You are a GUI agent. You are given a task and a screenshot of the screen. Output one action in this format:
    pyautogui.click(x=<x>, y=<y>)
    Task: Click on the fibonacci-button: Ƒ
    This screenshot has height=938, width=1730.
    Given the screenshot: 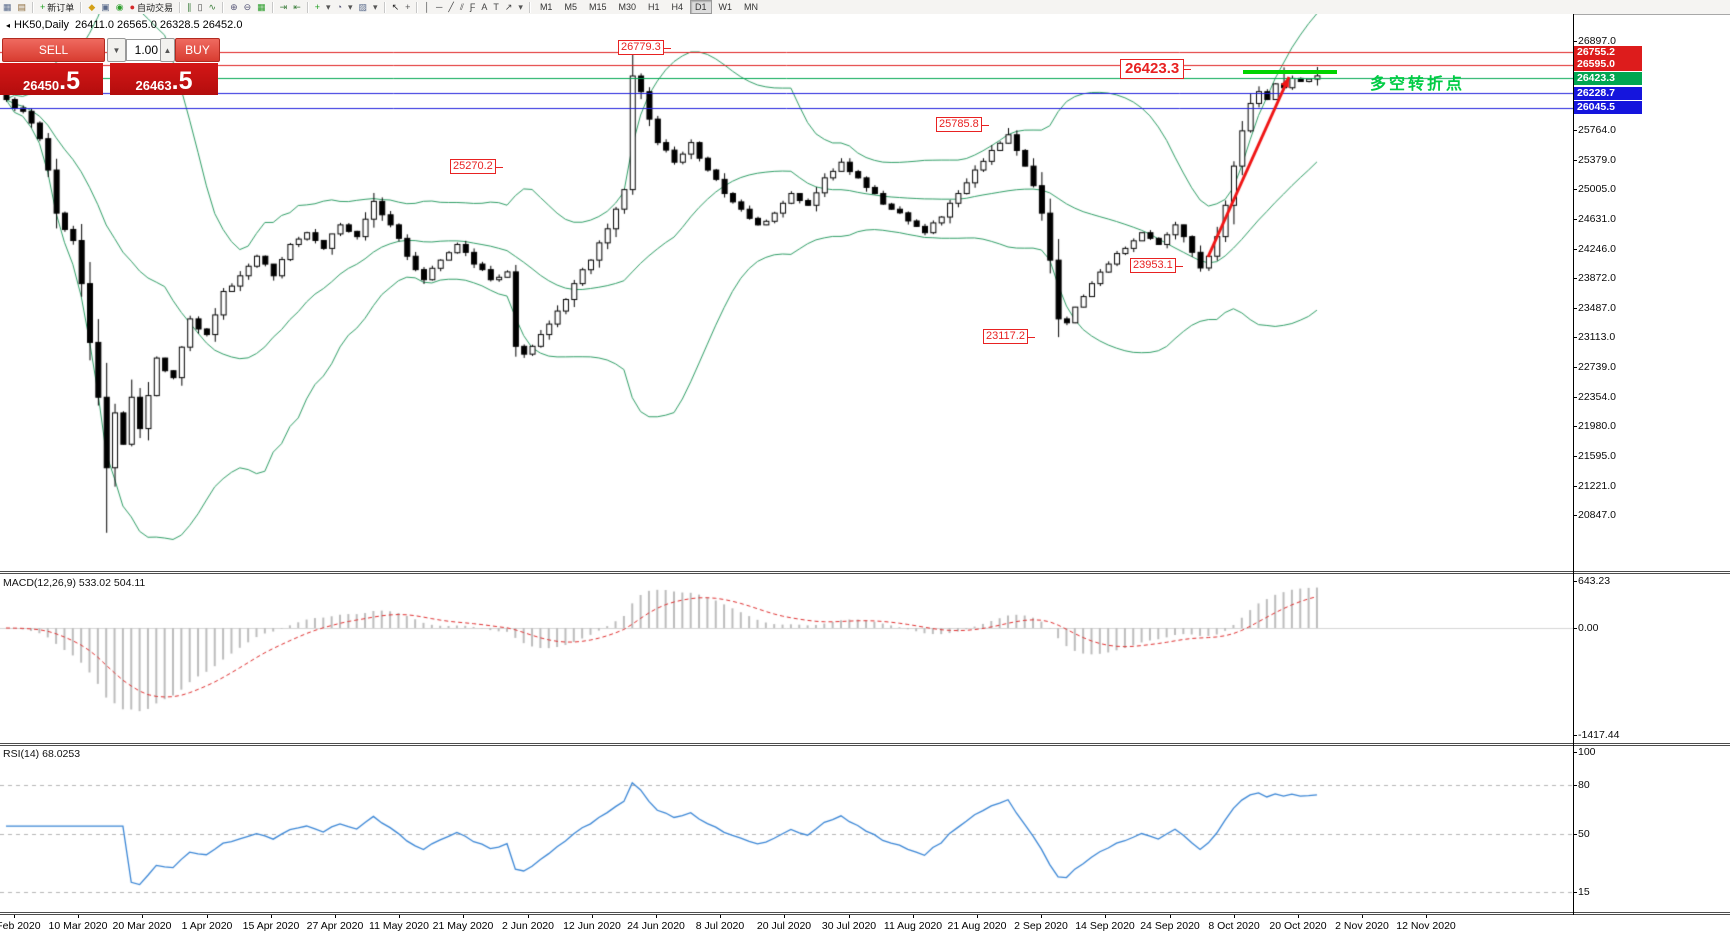 What is the action you would take?
    pyautogui.click(x=473, y=7)
    